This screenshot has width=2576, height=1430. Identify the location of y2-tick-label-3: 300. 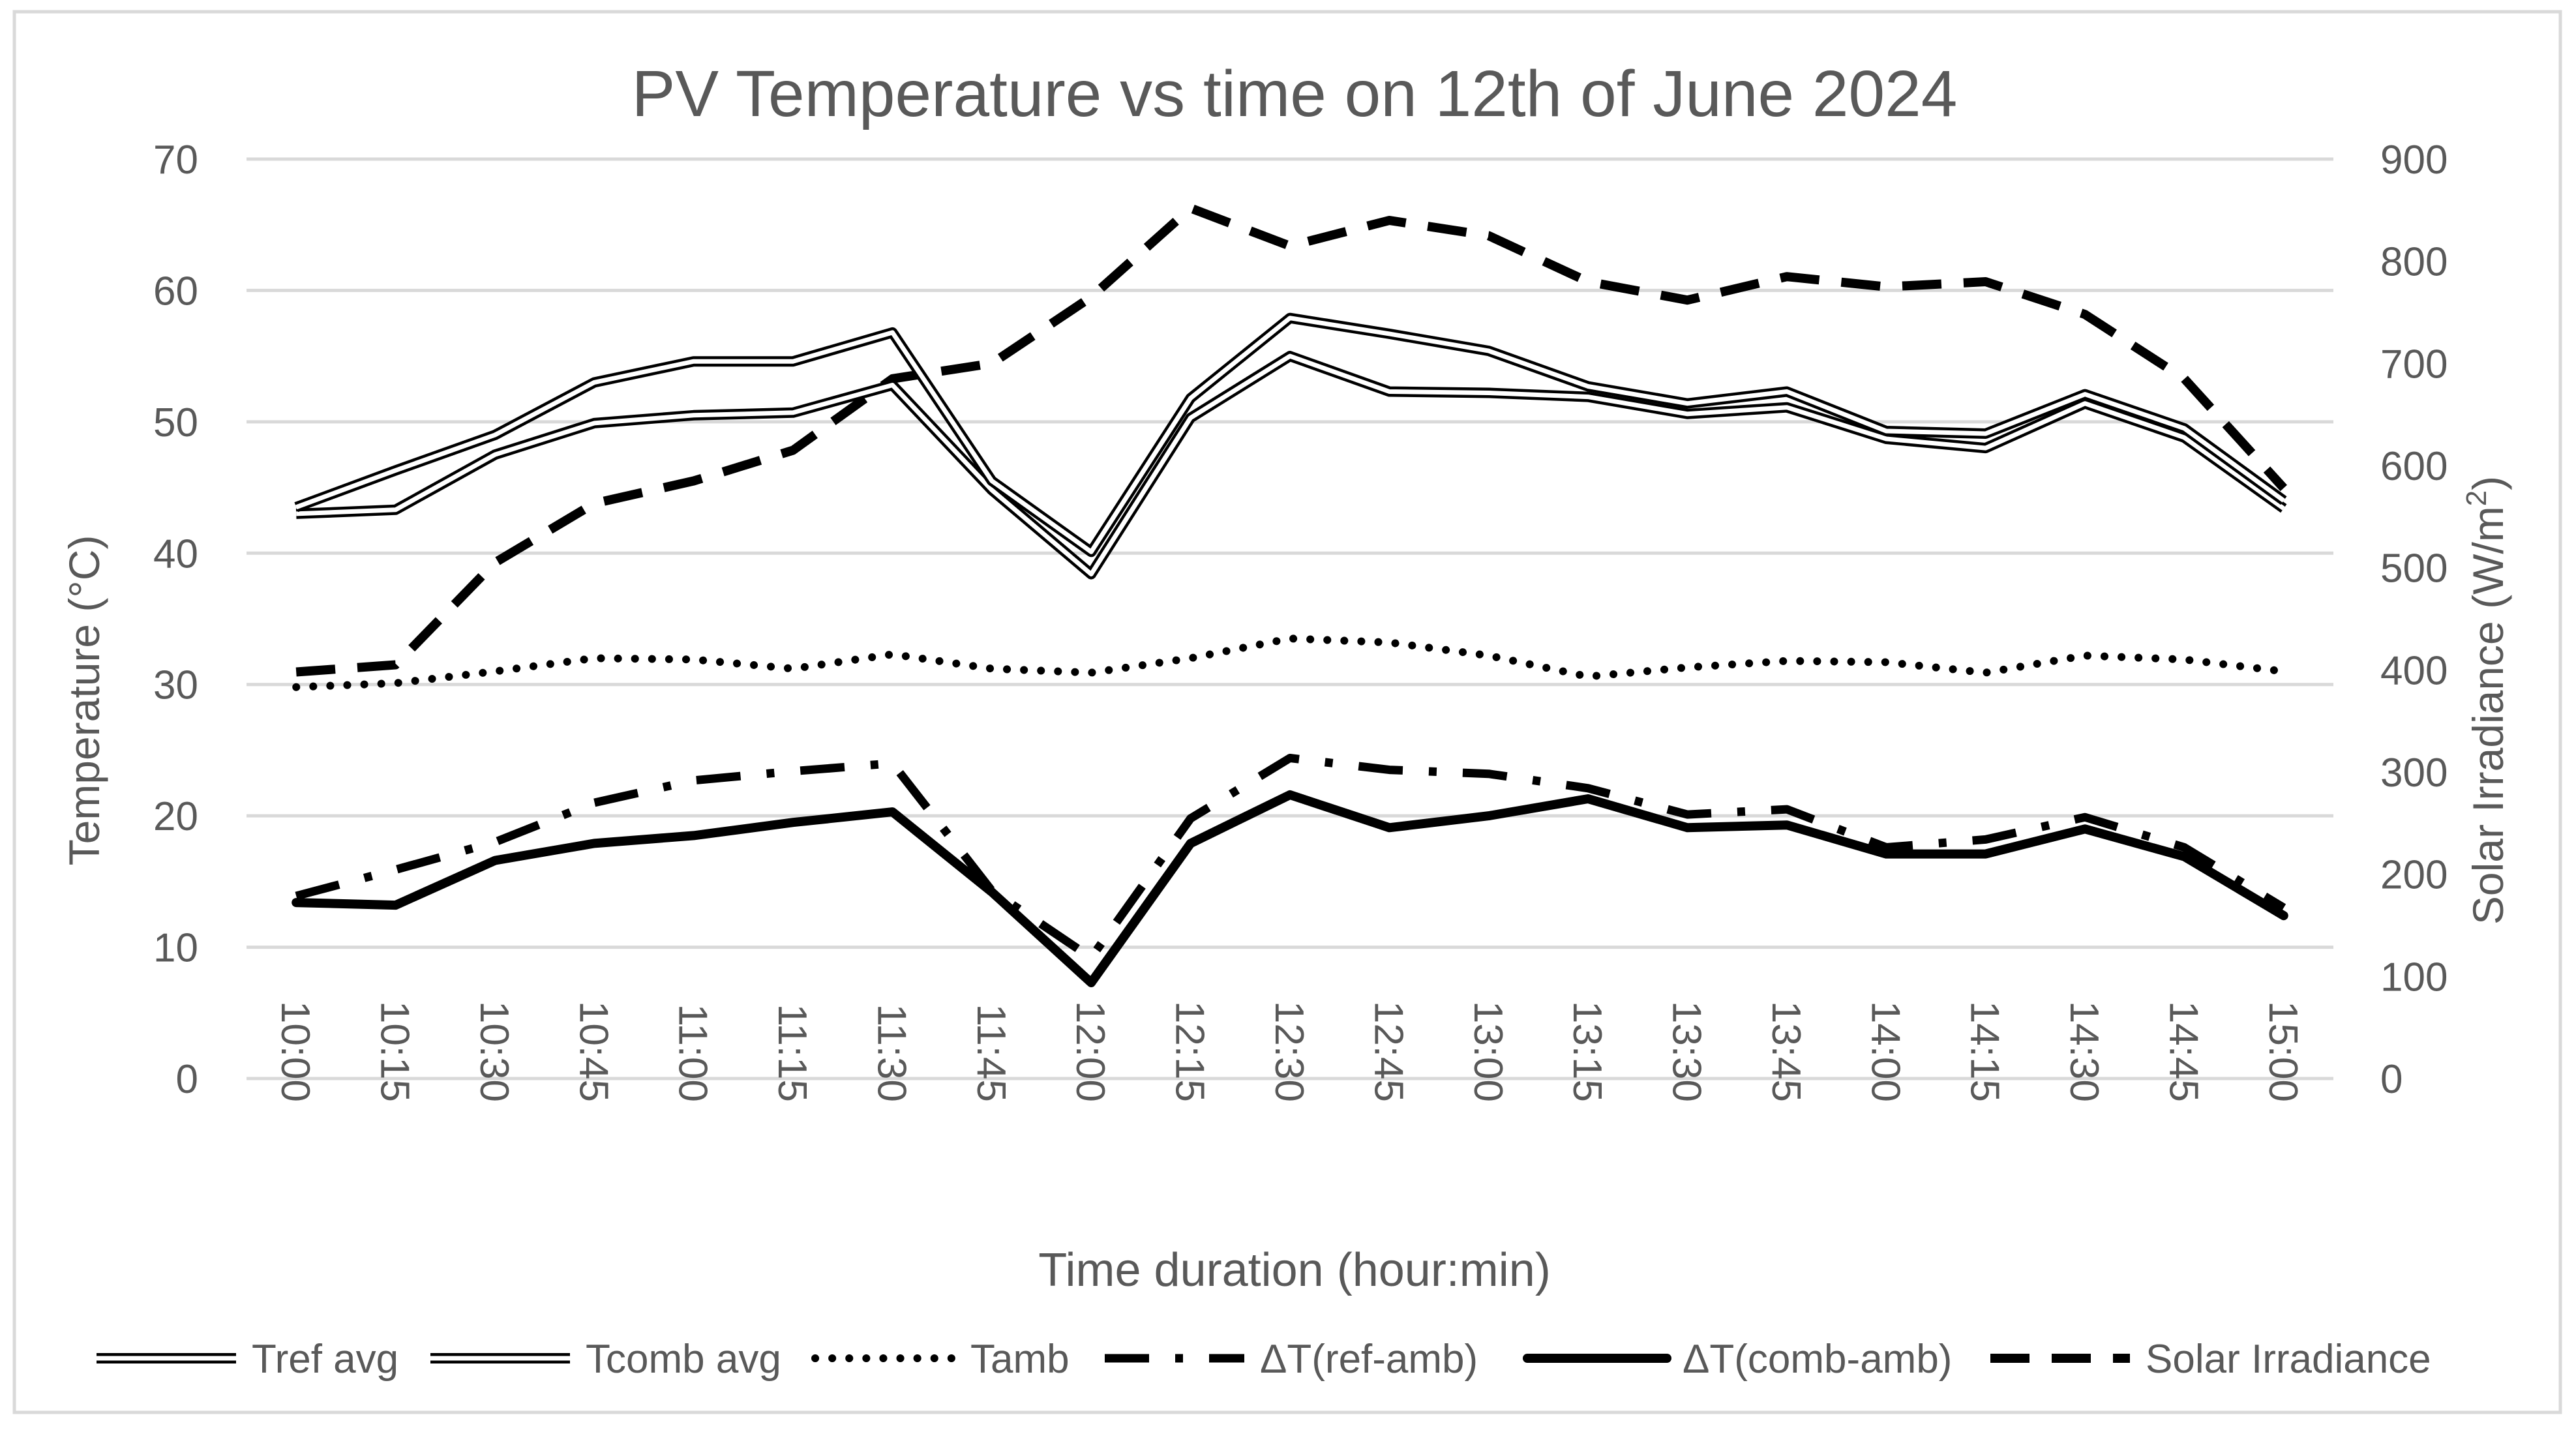
(2414, 773).